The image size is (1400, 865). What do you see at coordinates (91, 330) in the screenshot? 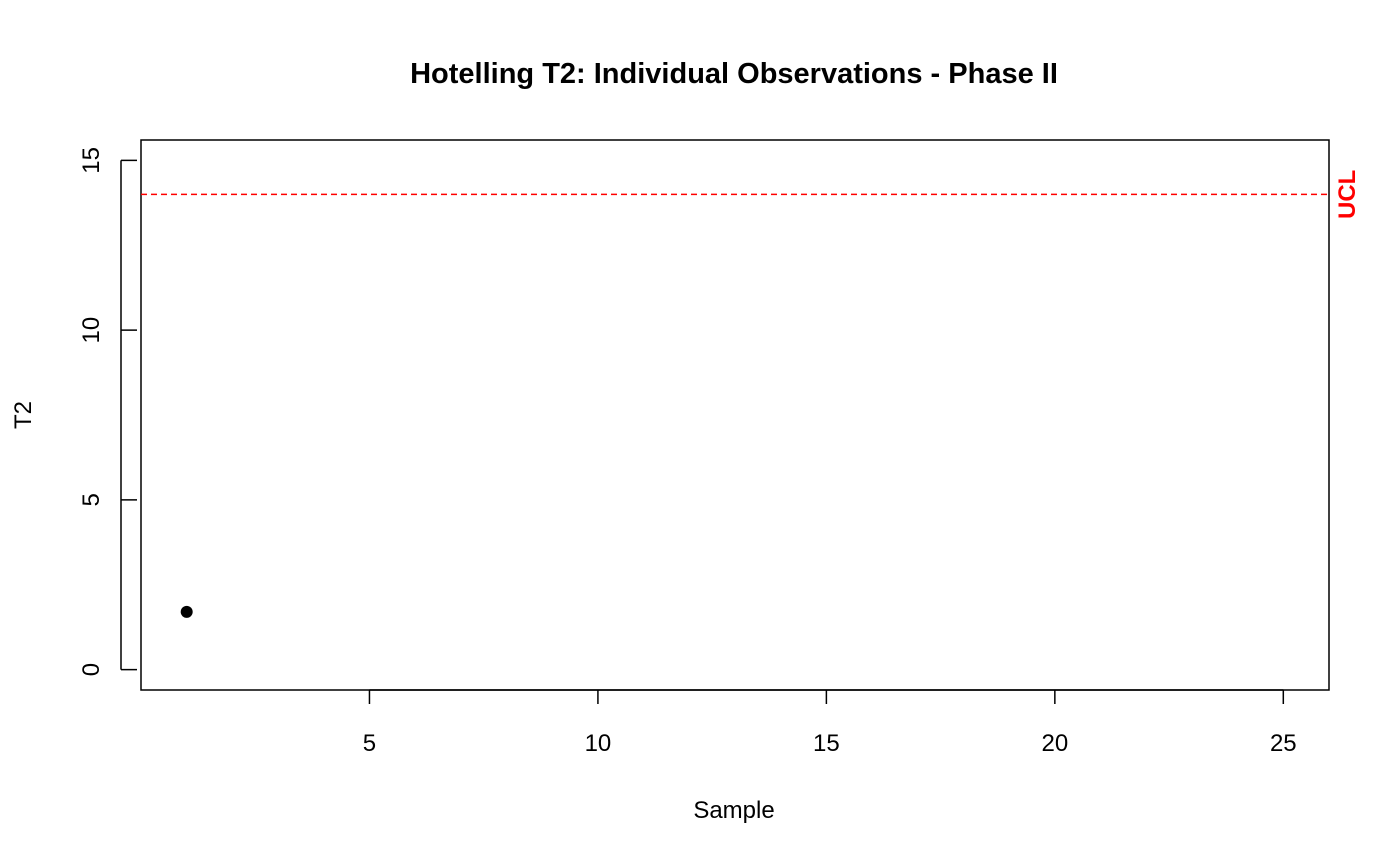
I see `y-tick-label: 10` at bounding box center [91, 330].